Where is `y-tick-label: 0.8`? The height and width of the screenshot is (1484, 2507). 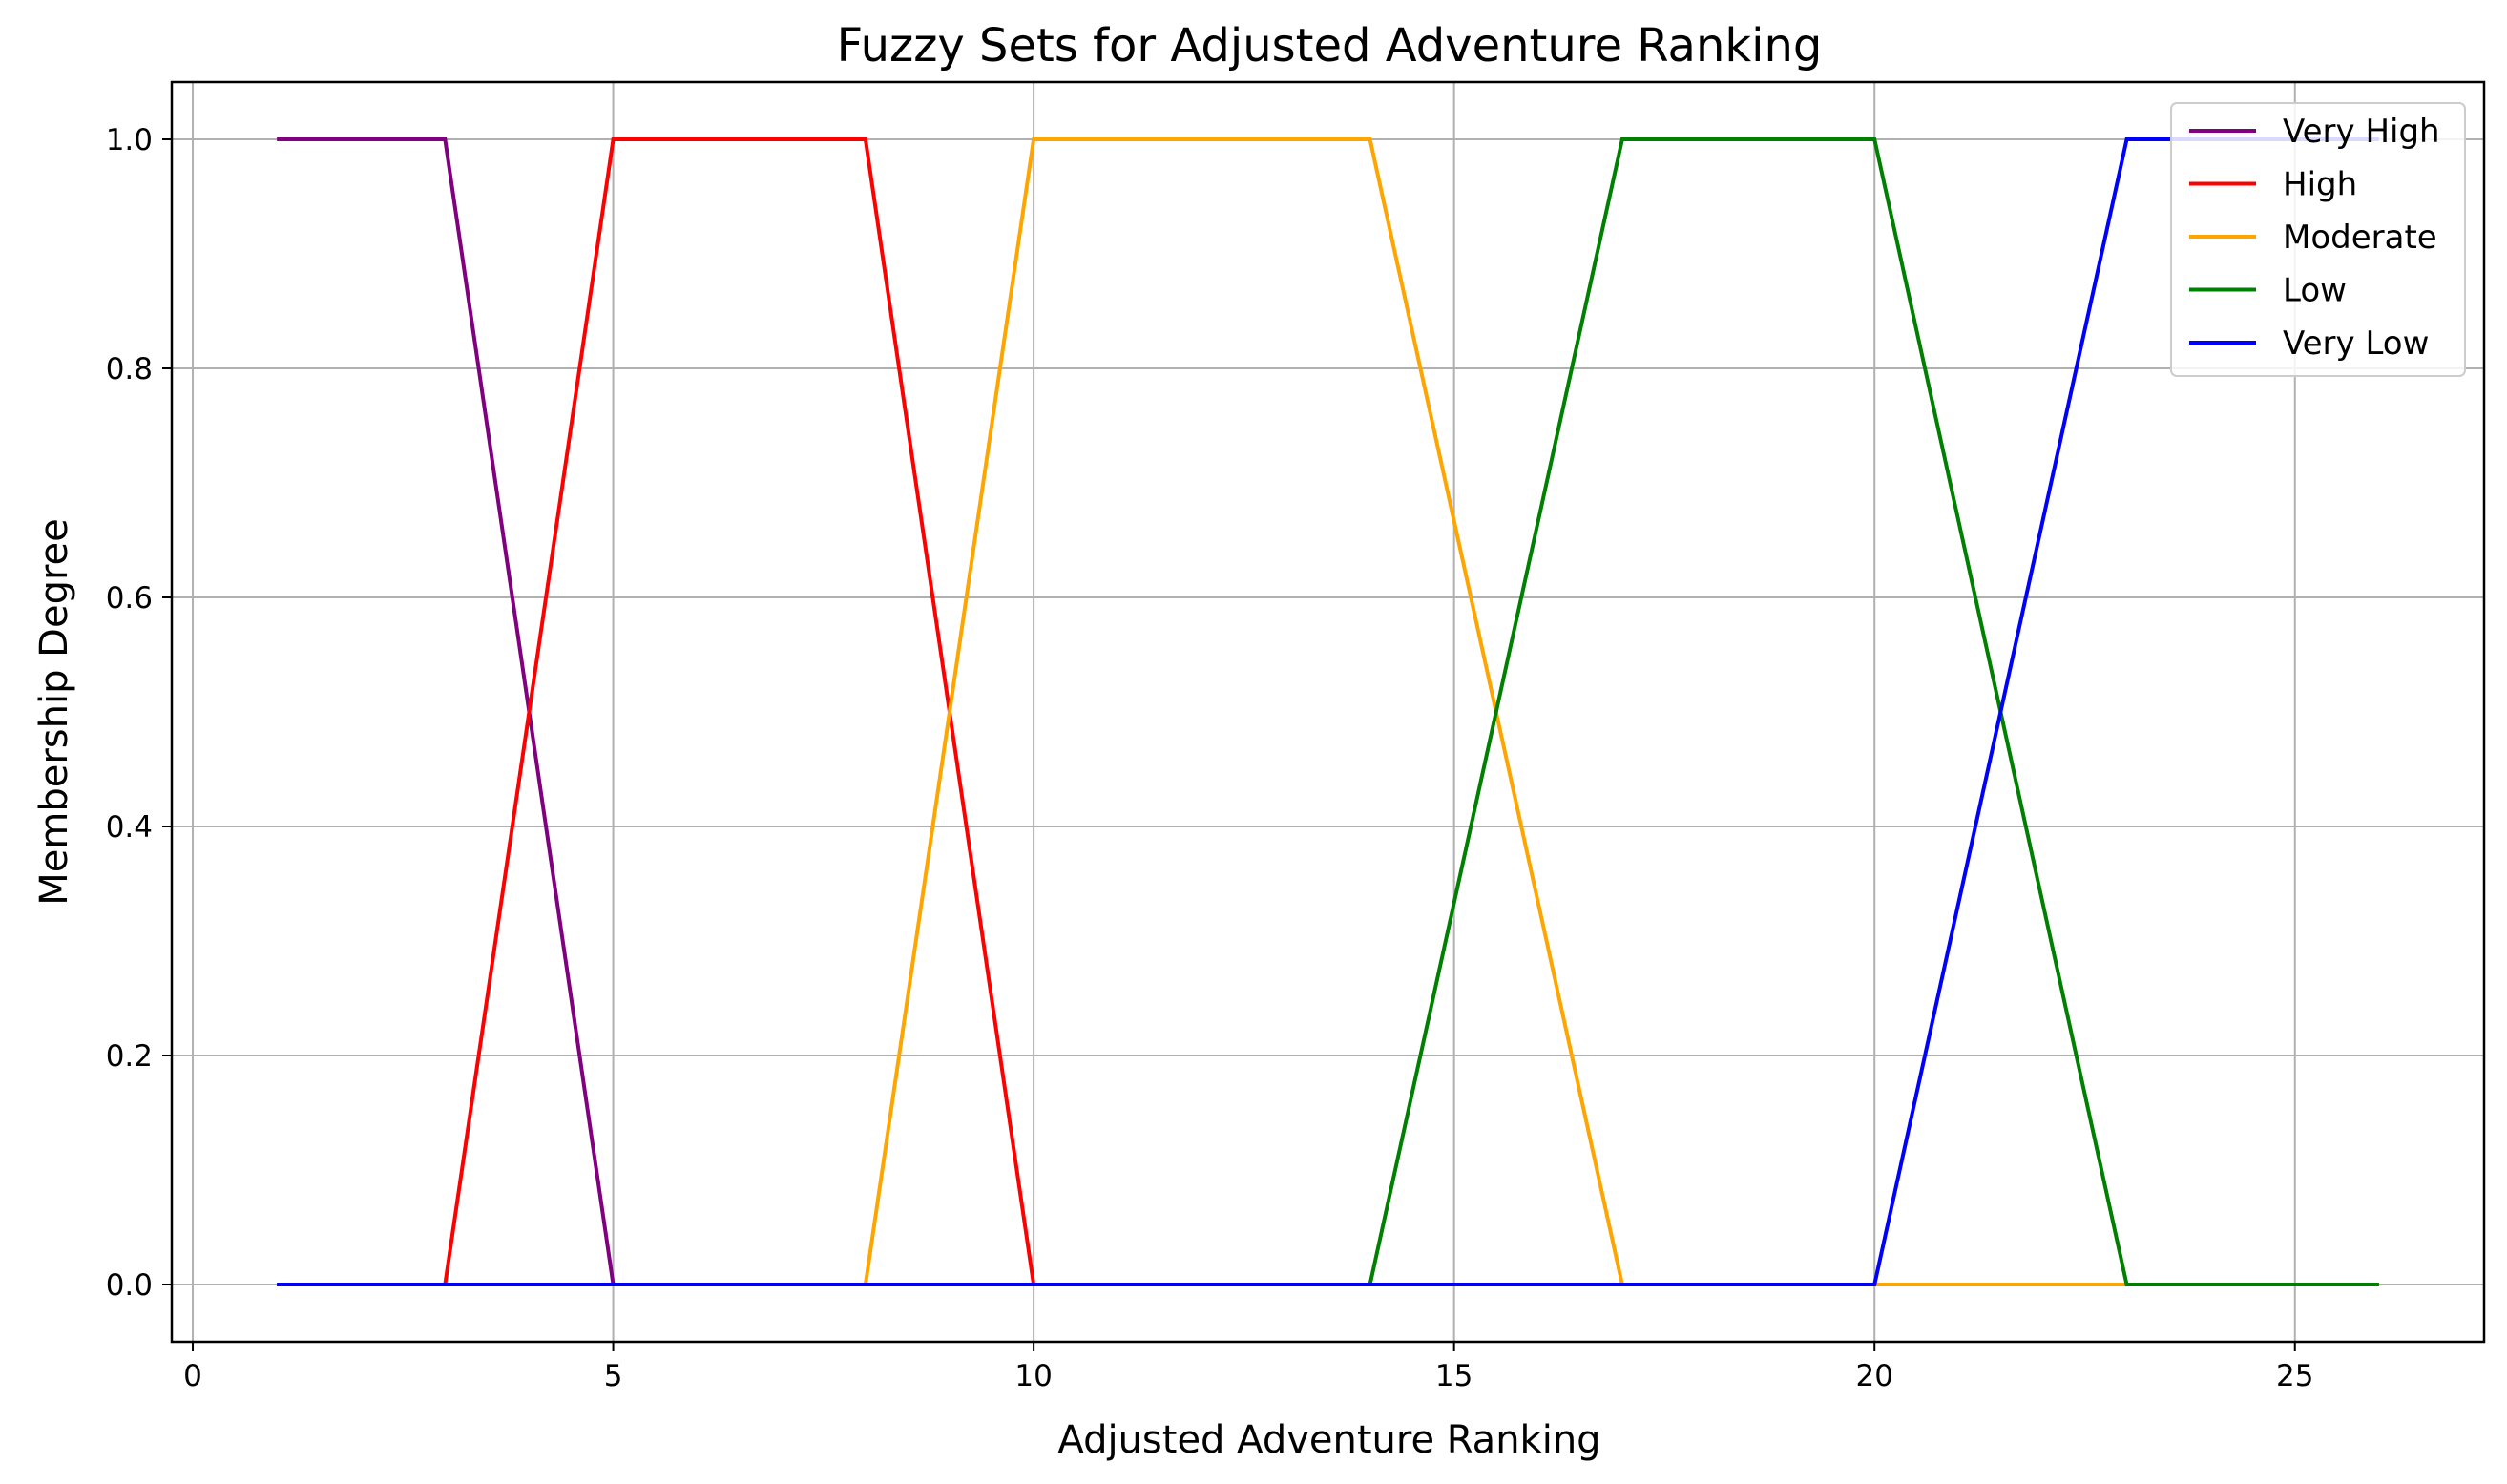
y-tick-label: 0.8 is located at coordinates (129, 369).